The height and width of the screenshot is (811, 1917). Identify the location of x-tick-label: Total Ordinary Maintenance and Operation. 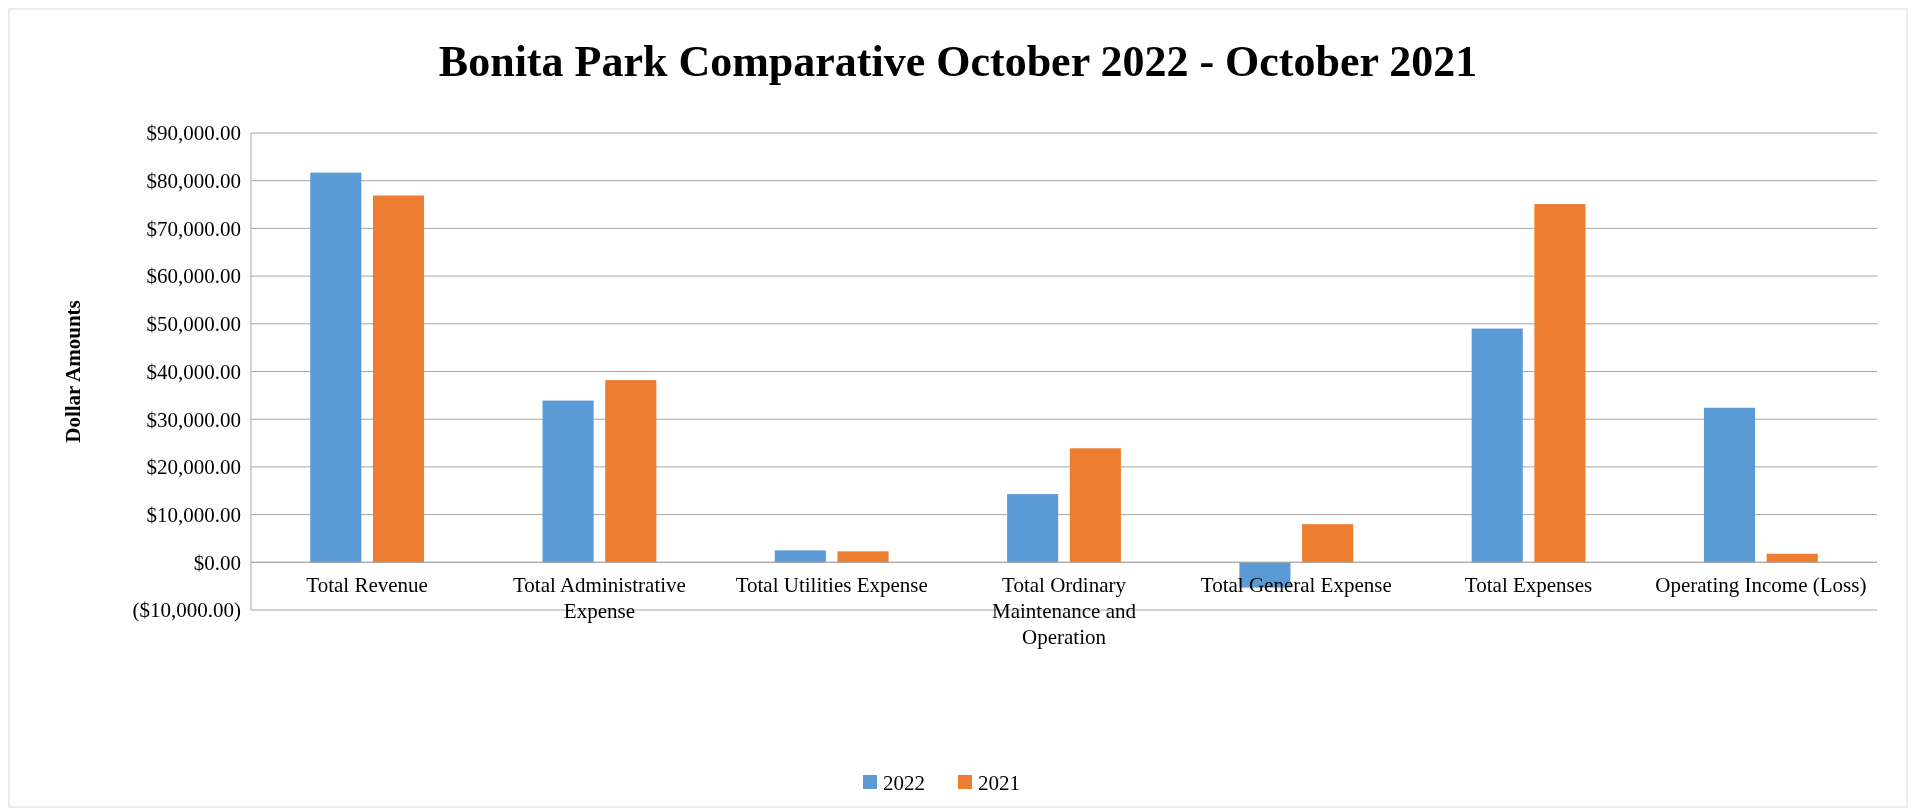
(1064, 611).